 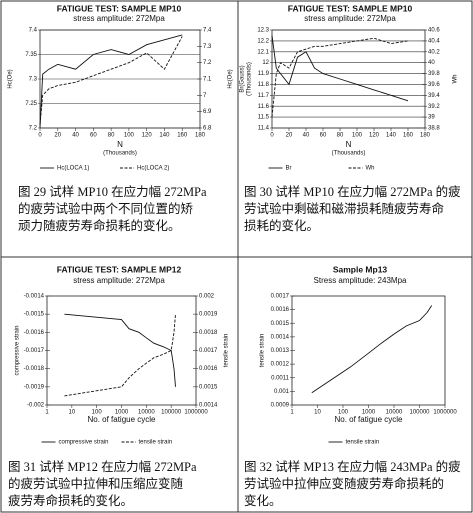 What do you see at coordinates (263, 31) in the screenshot?
I see `y-tick-label: 12.3` at bounding box center [263, 31].